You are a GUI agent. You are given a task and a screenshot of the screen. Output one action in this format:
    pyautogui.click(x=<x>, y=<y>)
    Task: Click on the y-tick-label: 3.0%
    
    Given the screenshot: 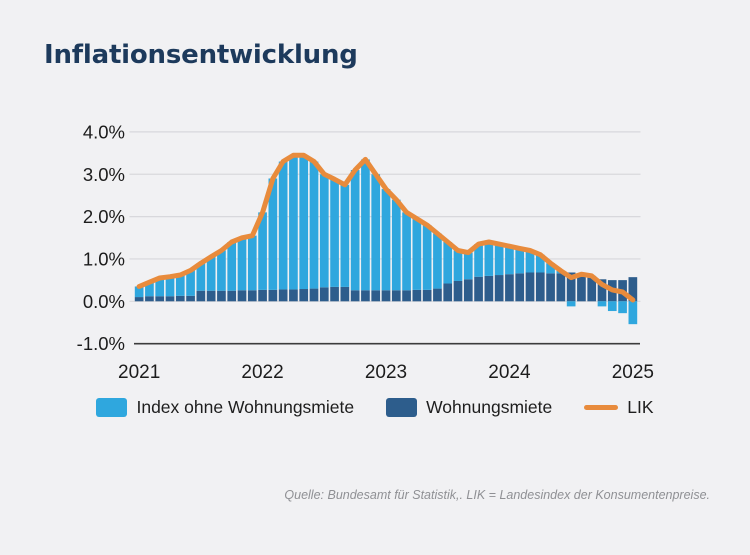 What is the action you would take?
    pyautogui.click(x=104, y=174)
    